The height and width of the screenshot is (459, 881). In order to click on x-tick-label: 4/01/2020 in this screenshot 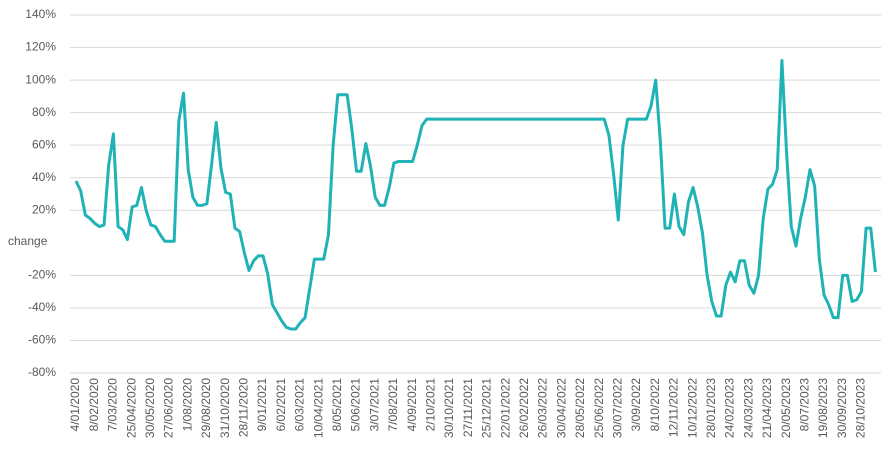, I will do `click(75, 405)`.